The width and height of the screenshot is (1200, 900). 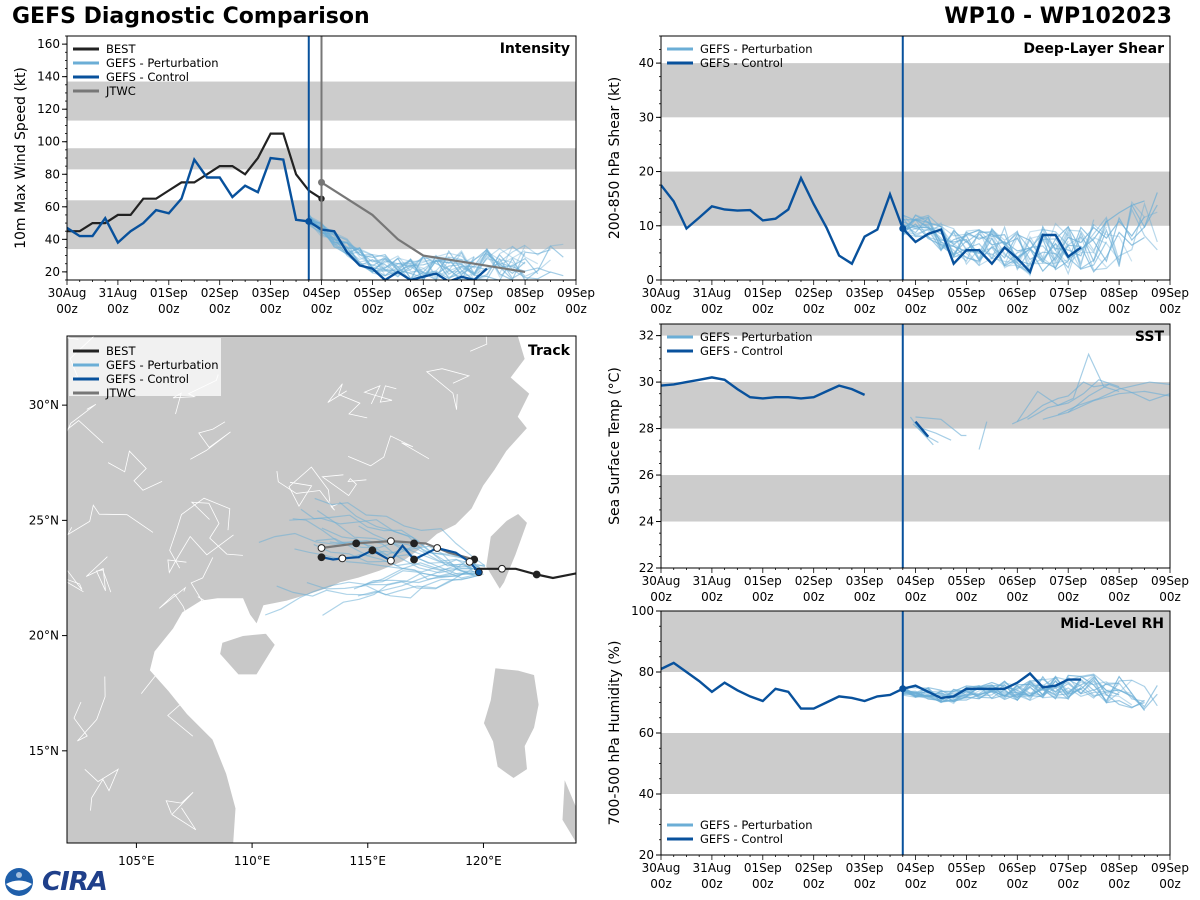 I want to click on track-best-point, so click(x=502, y=568).